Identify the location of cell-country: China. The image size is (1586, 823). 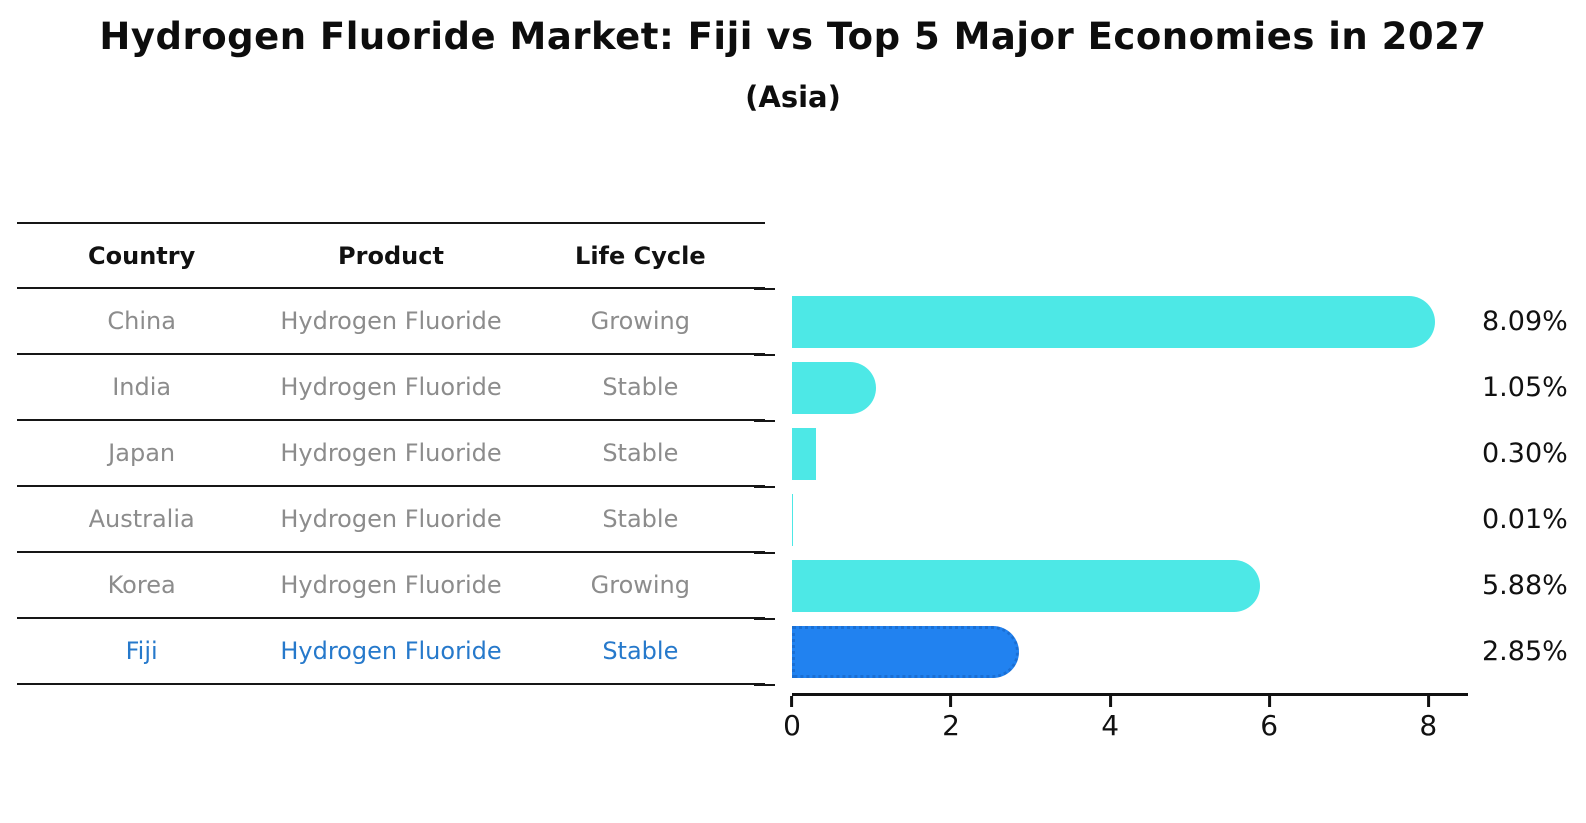
(142, 321).